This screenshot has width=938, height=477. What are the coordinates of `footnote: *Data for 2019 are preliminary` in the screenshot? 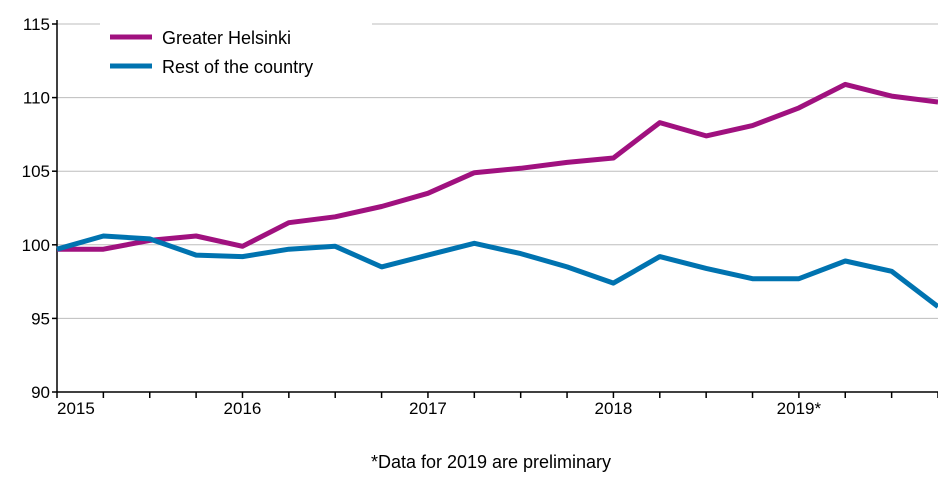 It's located at (491, 462).